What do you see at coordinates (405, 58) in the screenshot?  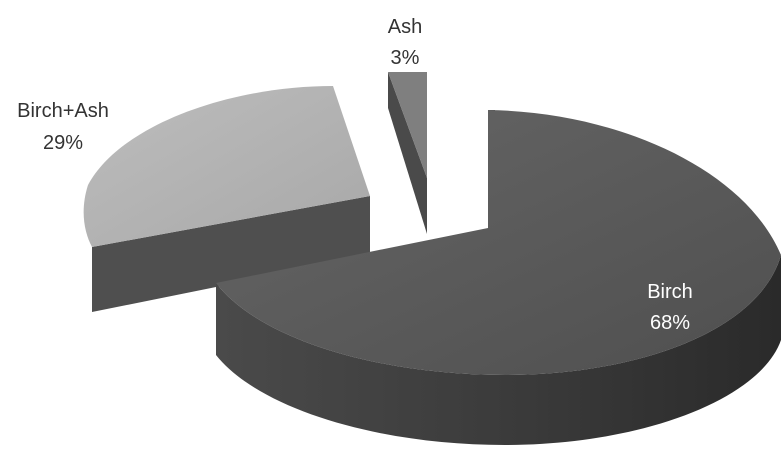 I see `label-ash-value: 3%` at bounding box center [405, 58].